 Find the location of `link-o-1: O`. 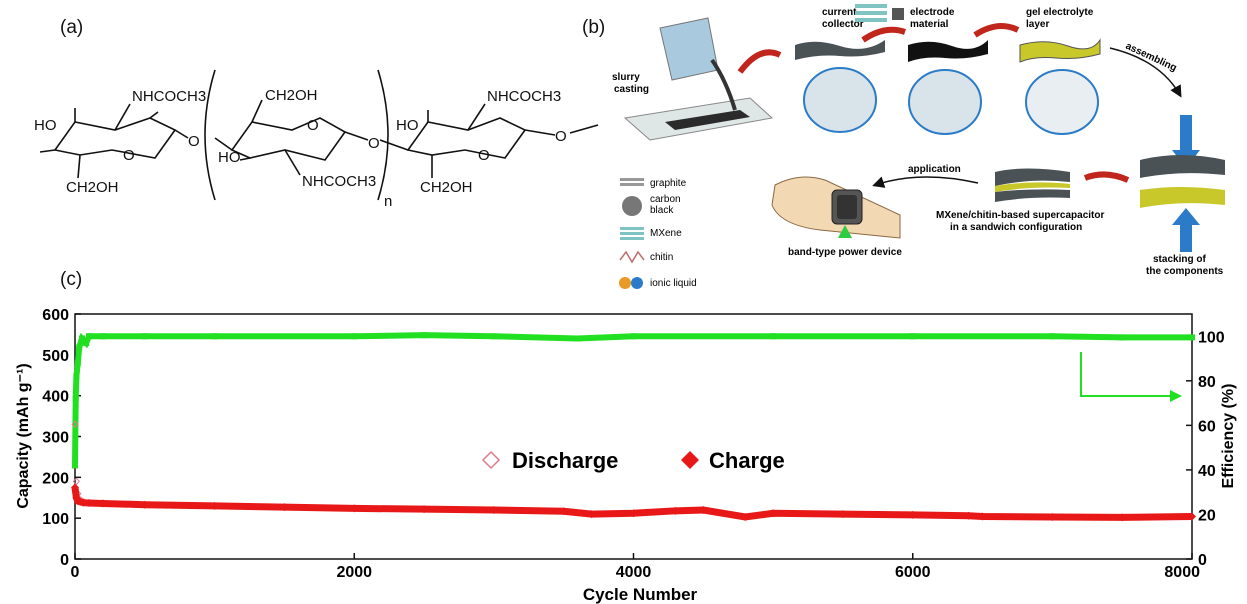

link-o-1: O is located at coordinates (194, 141).